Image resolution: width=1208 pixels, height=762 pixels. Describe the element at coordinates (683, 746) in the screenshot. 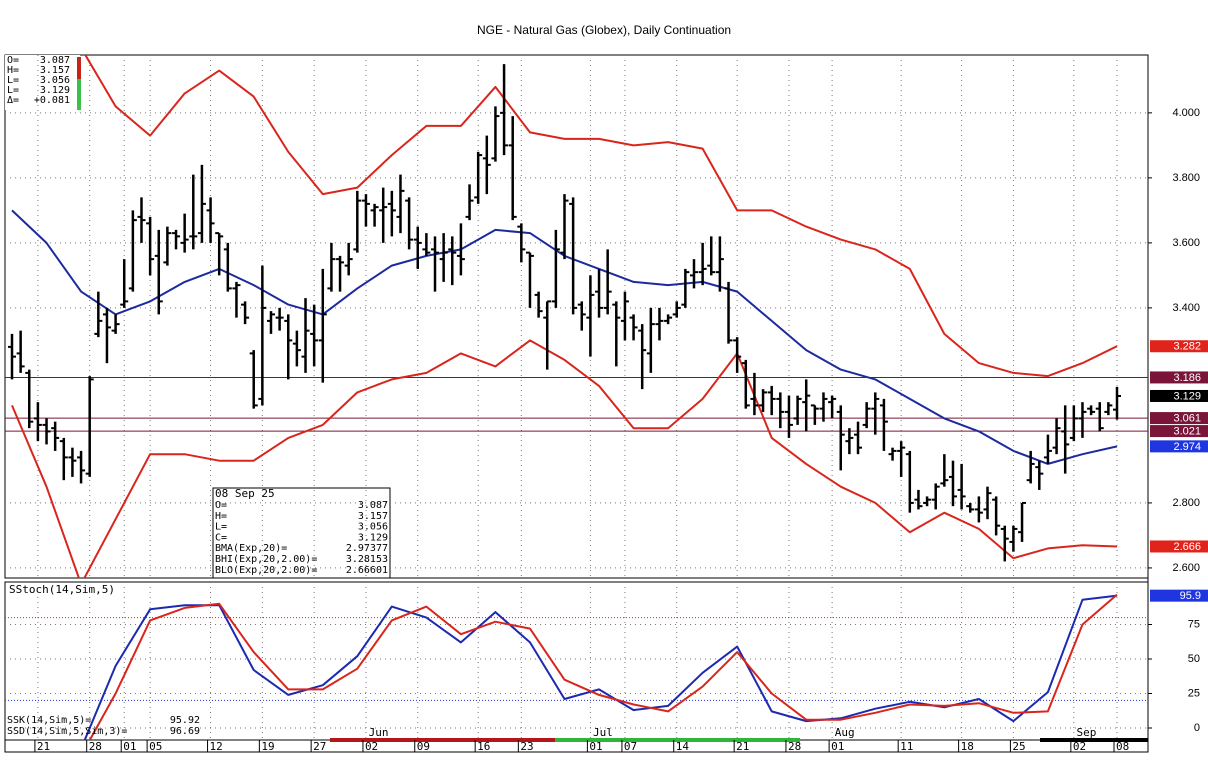

I see `x-tick-label: 14` at that location.